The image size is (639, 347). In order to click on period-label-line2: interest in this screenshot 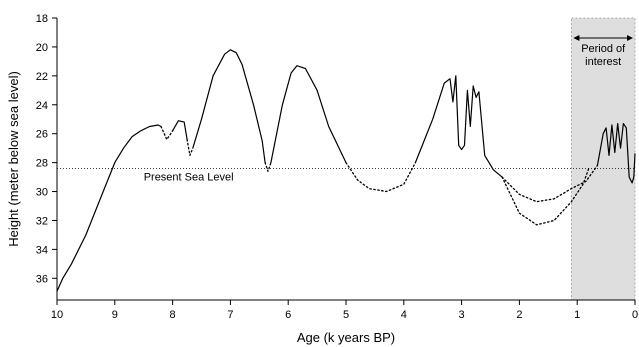, I will do `click(603, 62)`.